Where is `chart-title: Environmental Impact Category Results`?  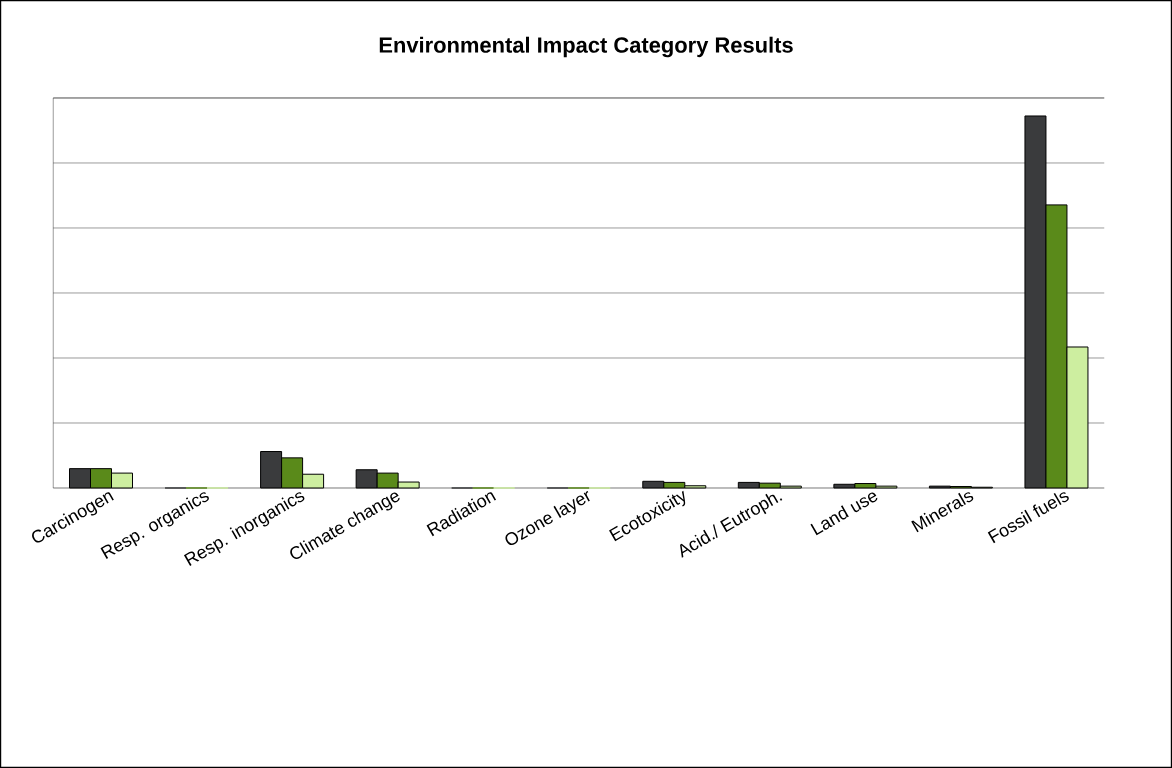 chart-title: Environmental Impact Category Results is located at coordinates (586, 47).